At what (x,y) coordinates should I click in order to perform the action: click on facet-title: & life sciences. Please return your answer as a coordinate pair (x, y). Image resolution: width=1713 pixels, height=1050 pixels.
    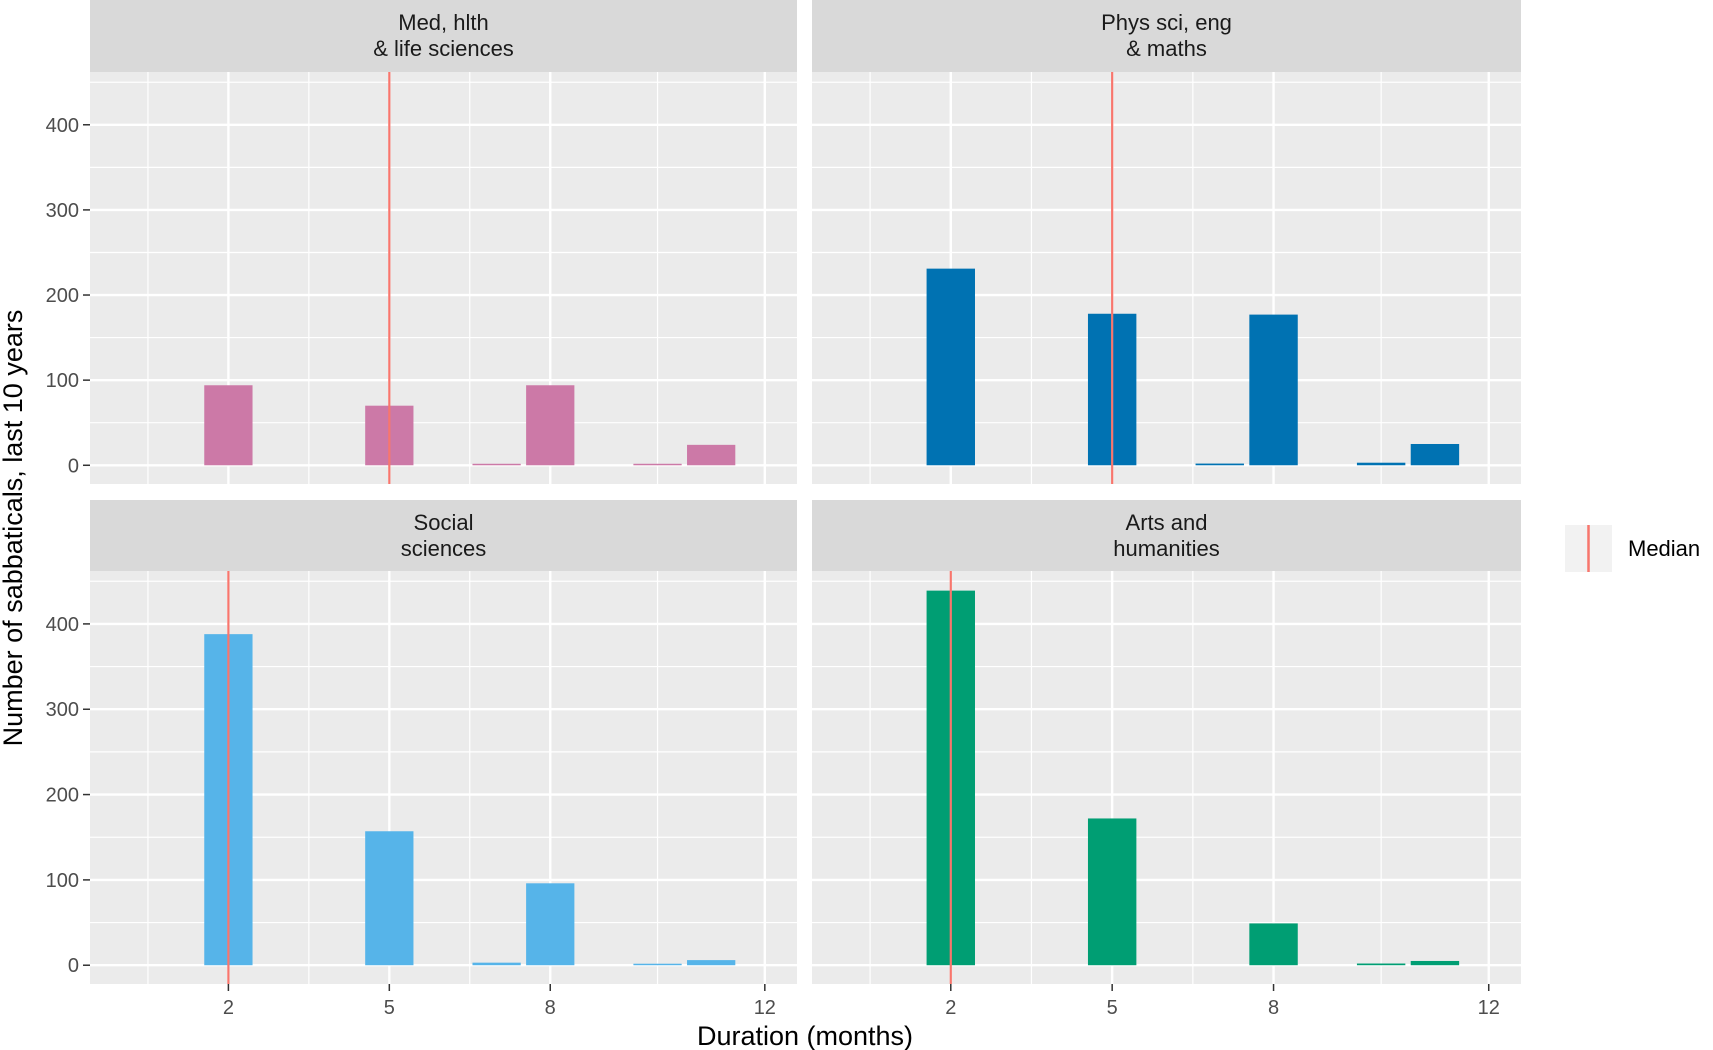
    Looking at the image, I should click on (443, 48).